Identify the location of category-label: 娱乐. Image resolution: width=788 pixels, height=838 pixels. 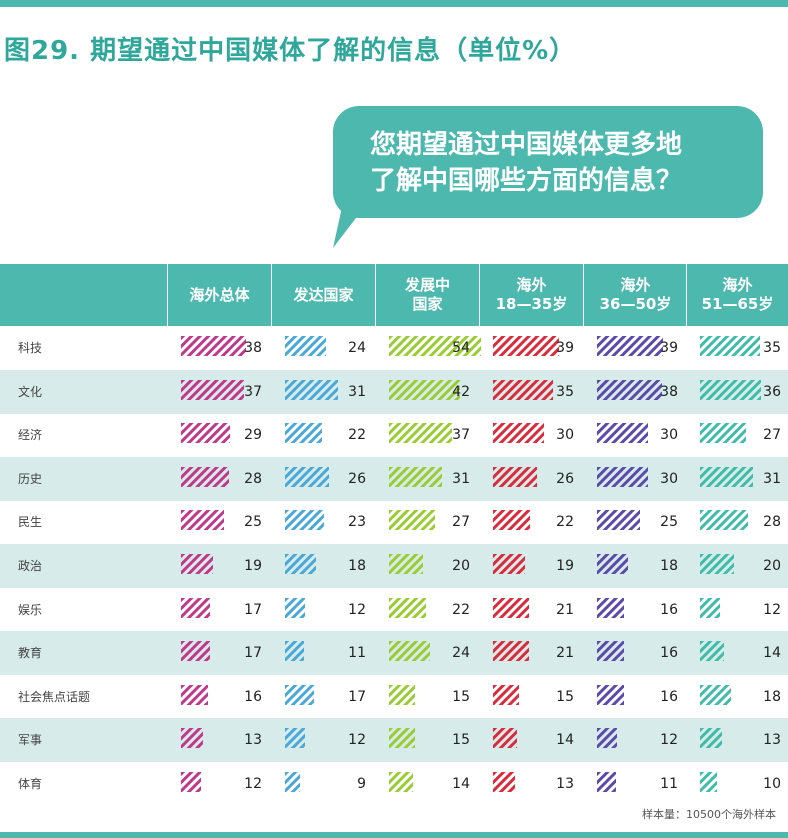
(30, 609).